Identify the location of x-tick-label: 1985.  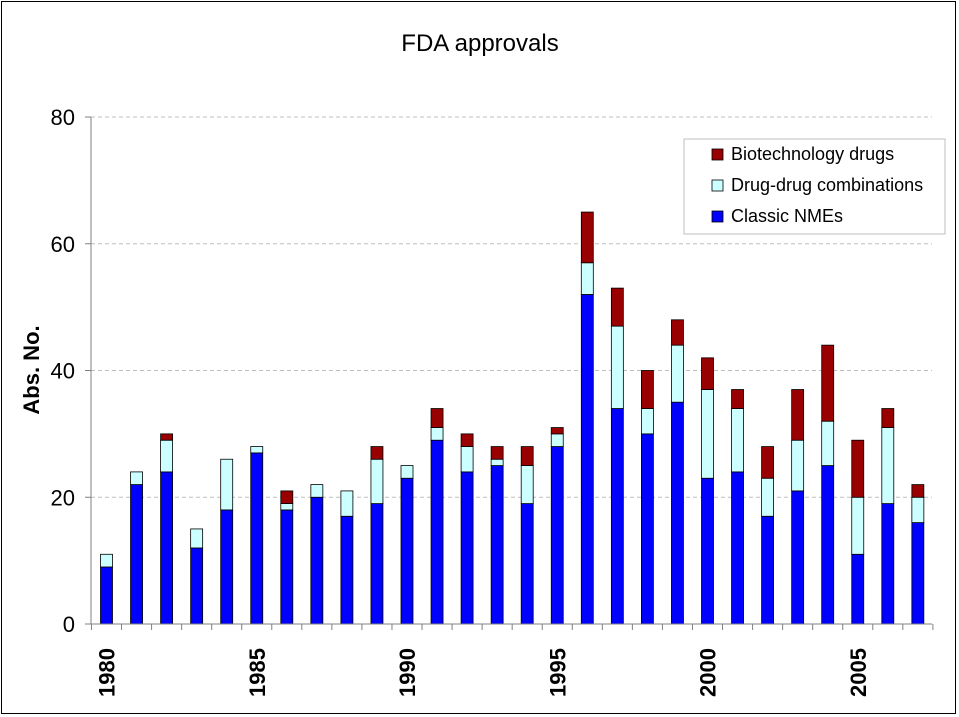
(257, 672).